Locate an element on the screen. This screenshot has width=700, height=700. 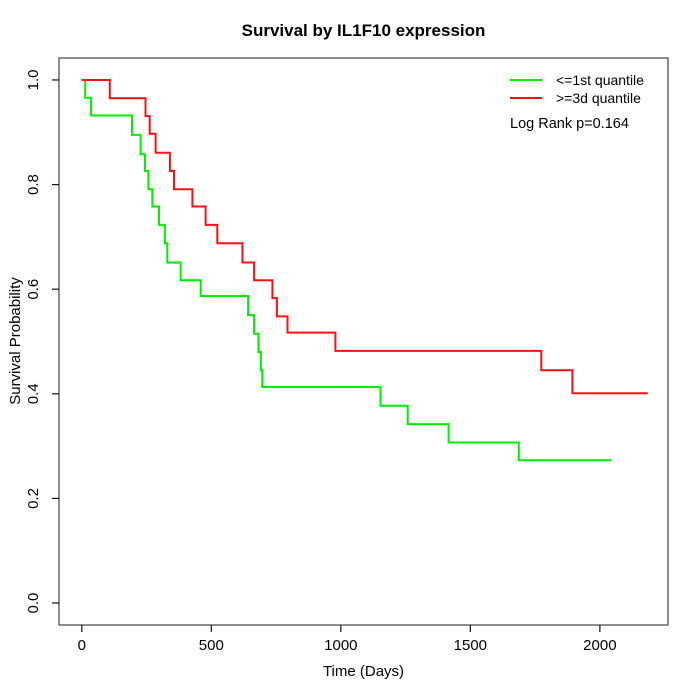
legend-label-3d-quantile: >=3d quantile is located at coordinates (598, 98).